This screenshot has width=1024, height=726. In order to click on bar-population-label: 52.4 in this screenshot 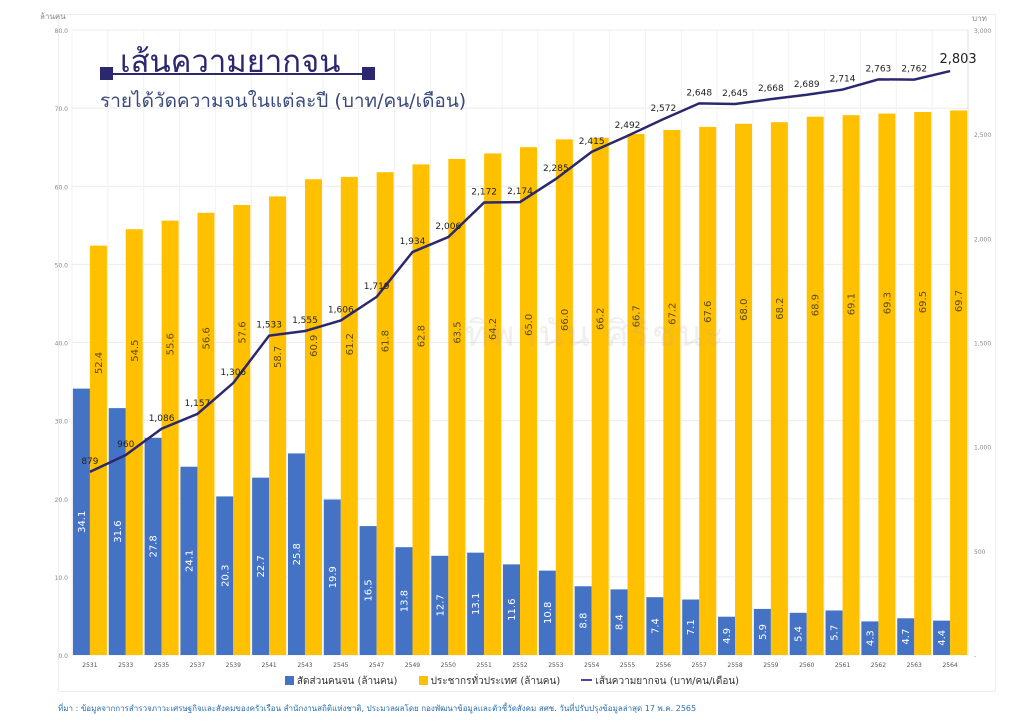, I will do `click(99, 363)`.